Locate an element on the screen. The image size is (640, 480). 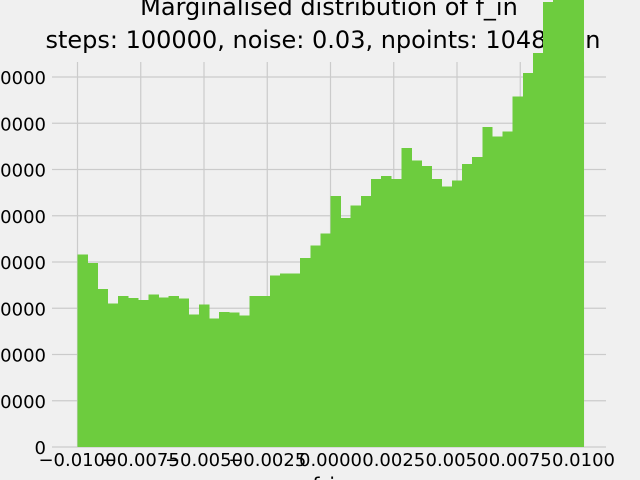
x-axis-label: f_in is located at coordinates (329, 476).